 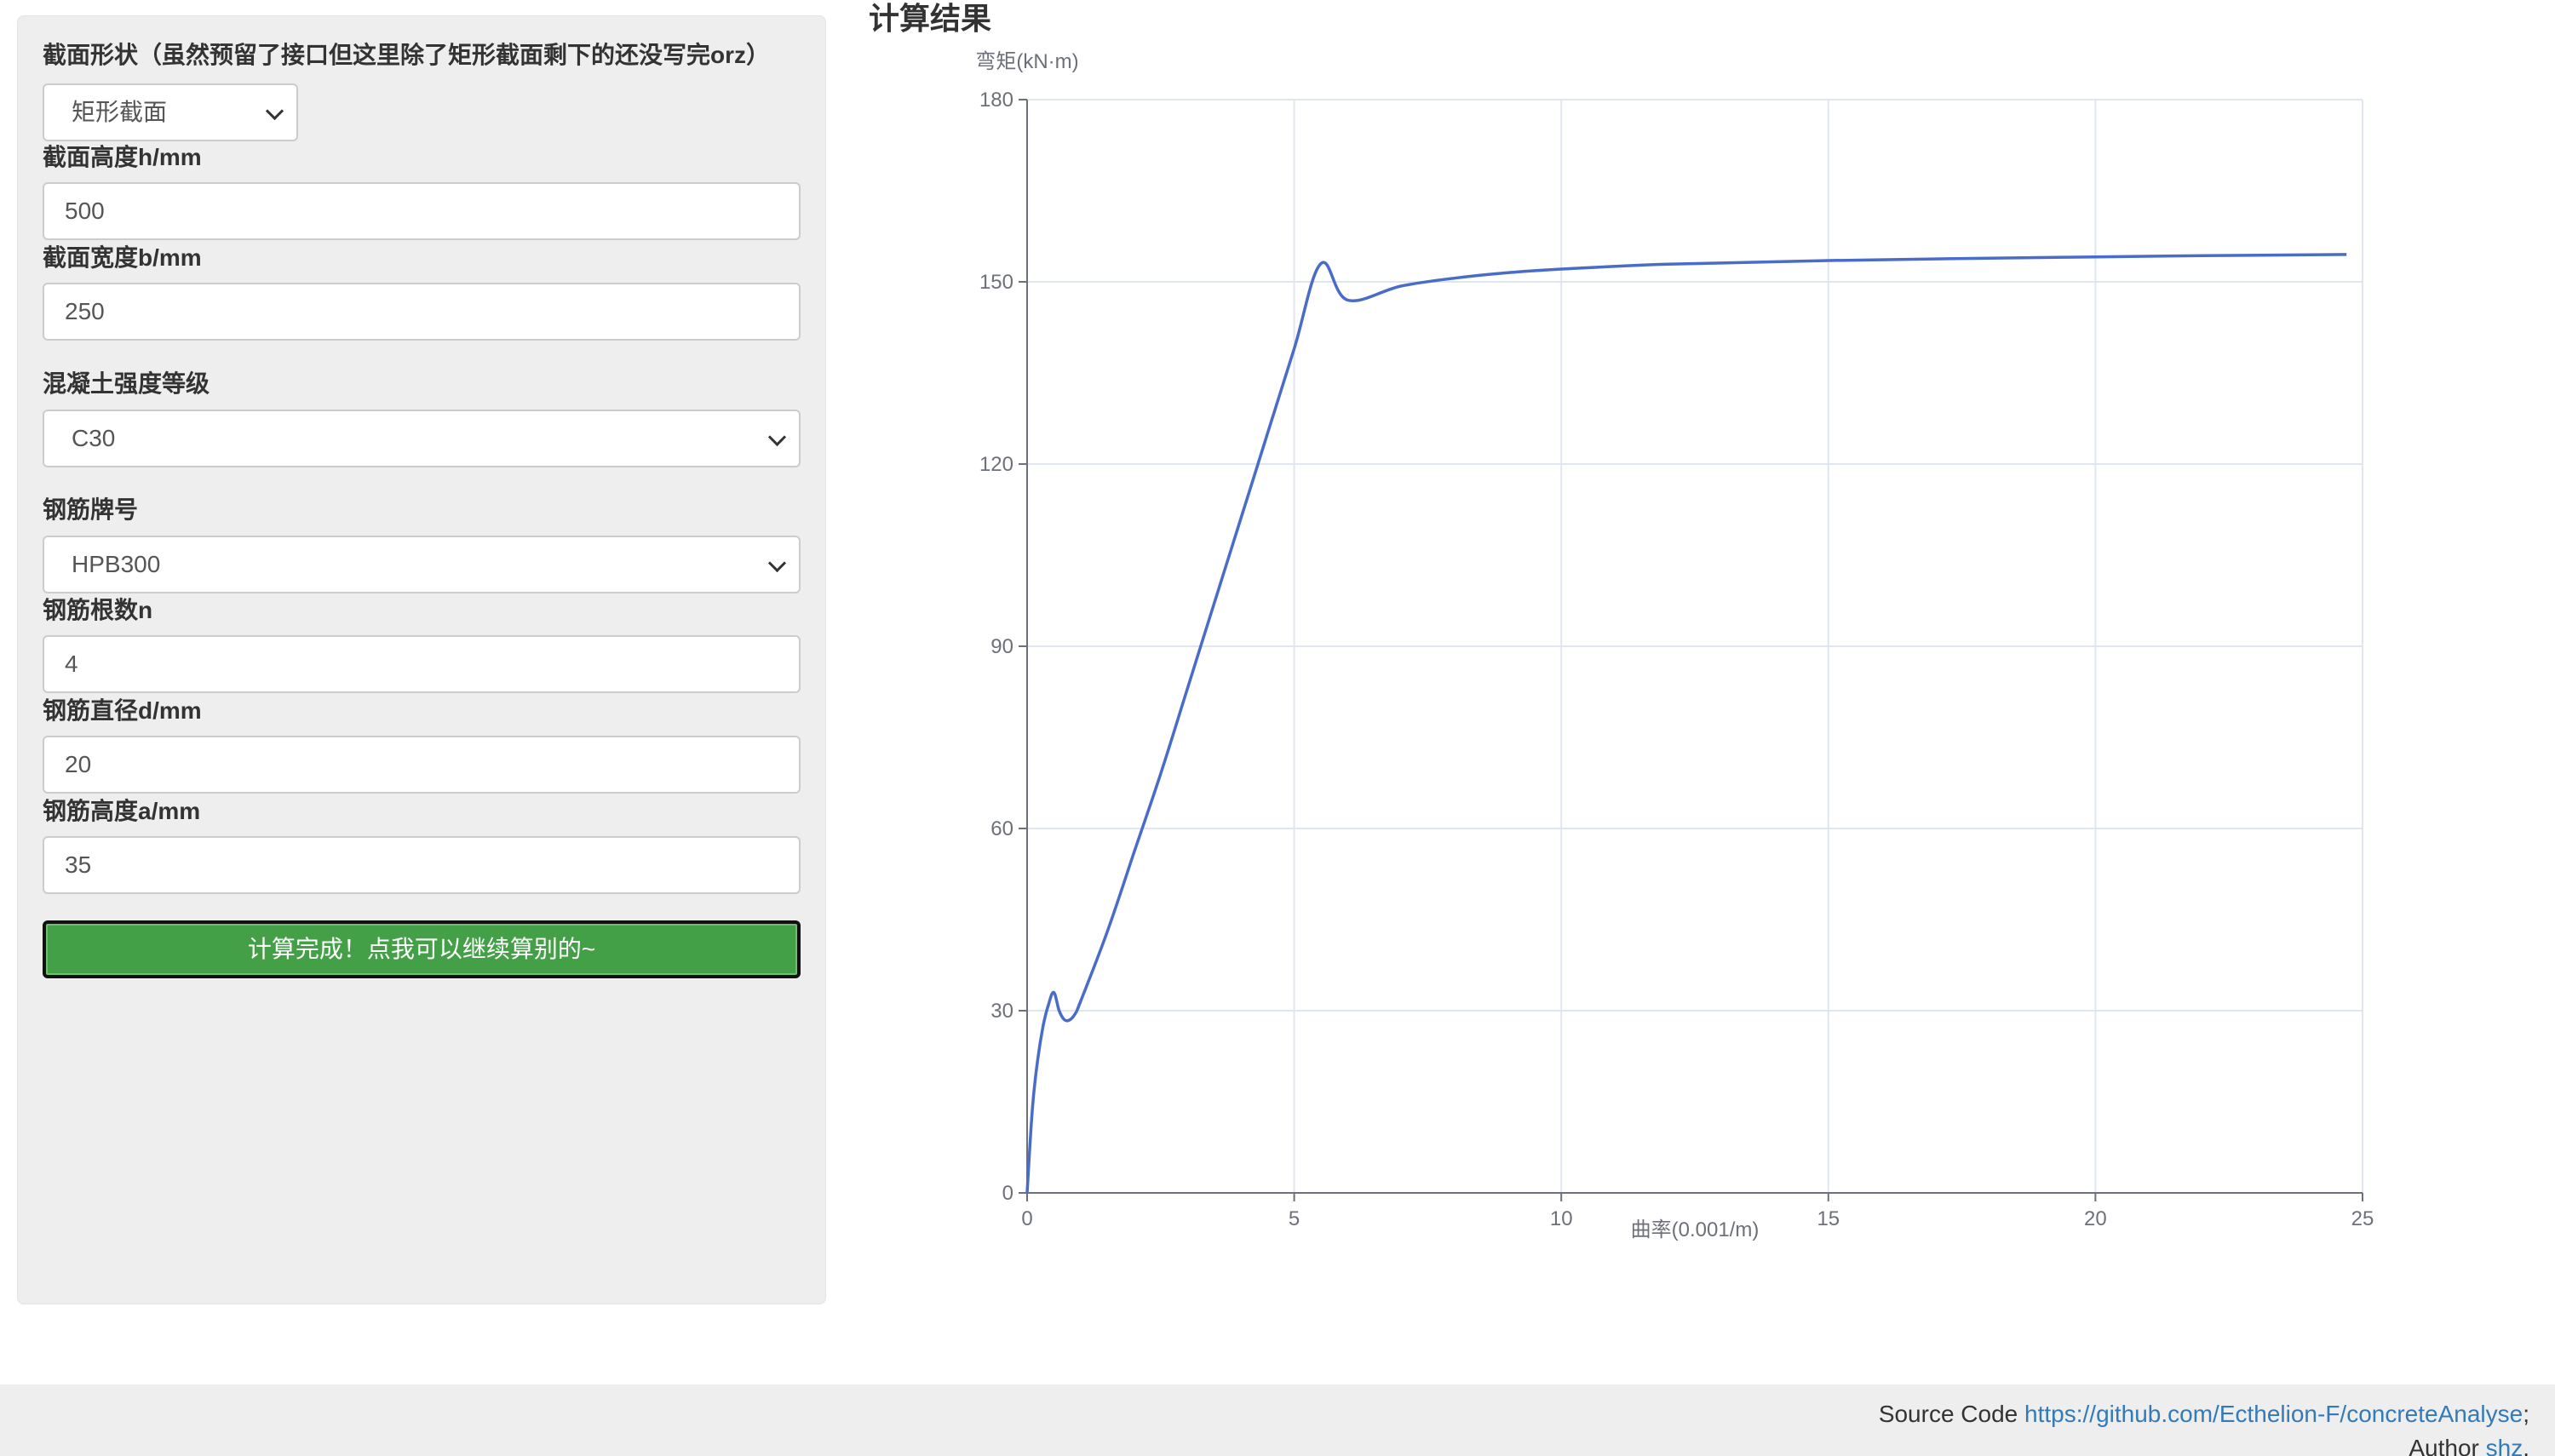 What do you see at coordinates (126, 383) in the screenshot?
I see `concrete-grade-label: 混凝土强度等级` at bounding box center [126, 383].